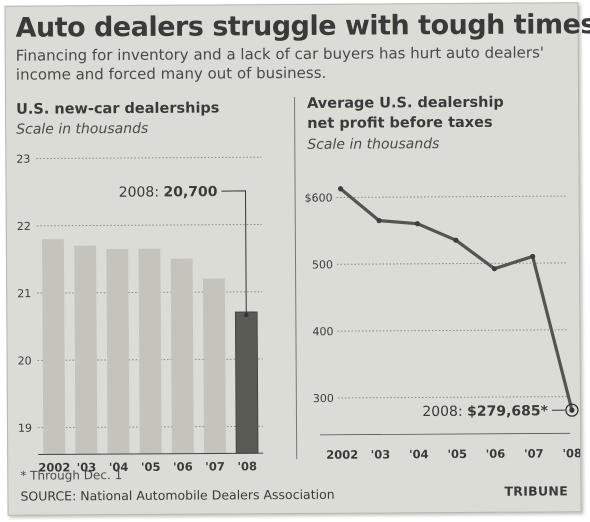  I want to click on left-x-tick-label: '05, so click(151, 467).